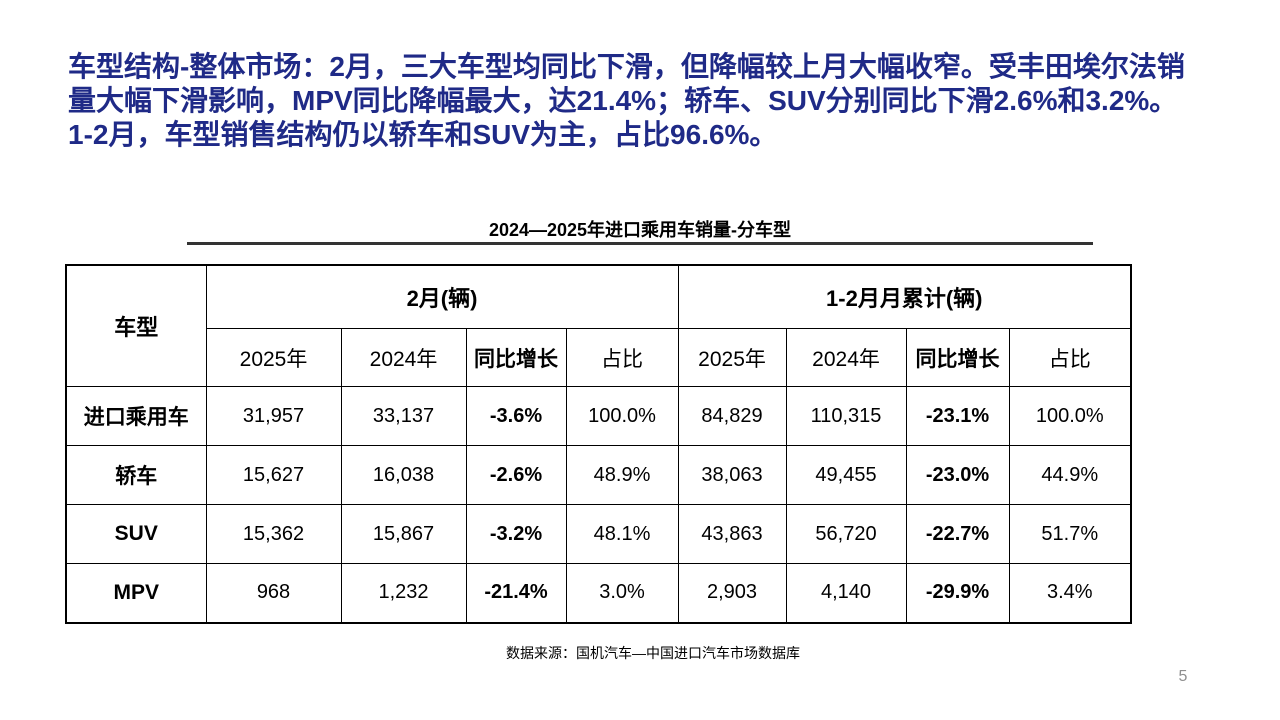 Image resolution: width=1280 pixels, height=720 pixels. What do you see at coordinates (516, 534) in the screenshot?
I see `data-cell-yoy: -3.2%` at bounding box center [516, 534].